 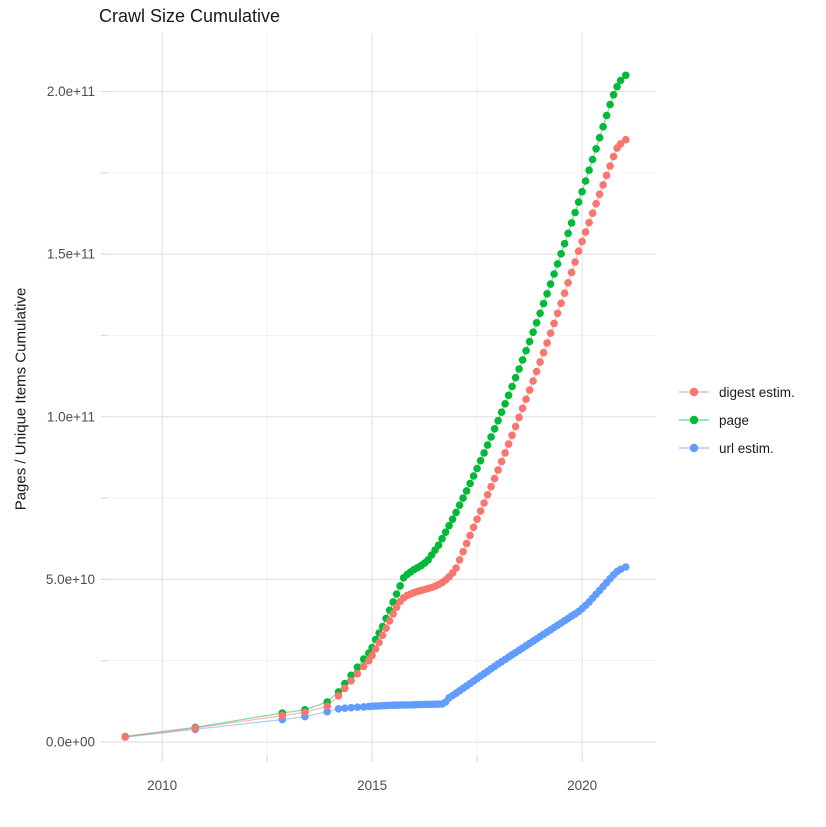 What do you see at coordinates (736, 392) in the screenshot?
I see `legend-item-digest-estim: digest estim.` at bounding box center [736, 392].